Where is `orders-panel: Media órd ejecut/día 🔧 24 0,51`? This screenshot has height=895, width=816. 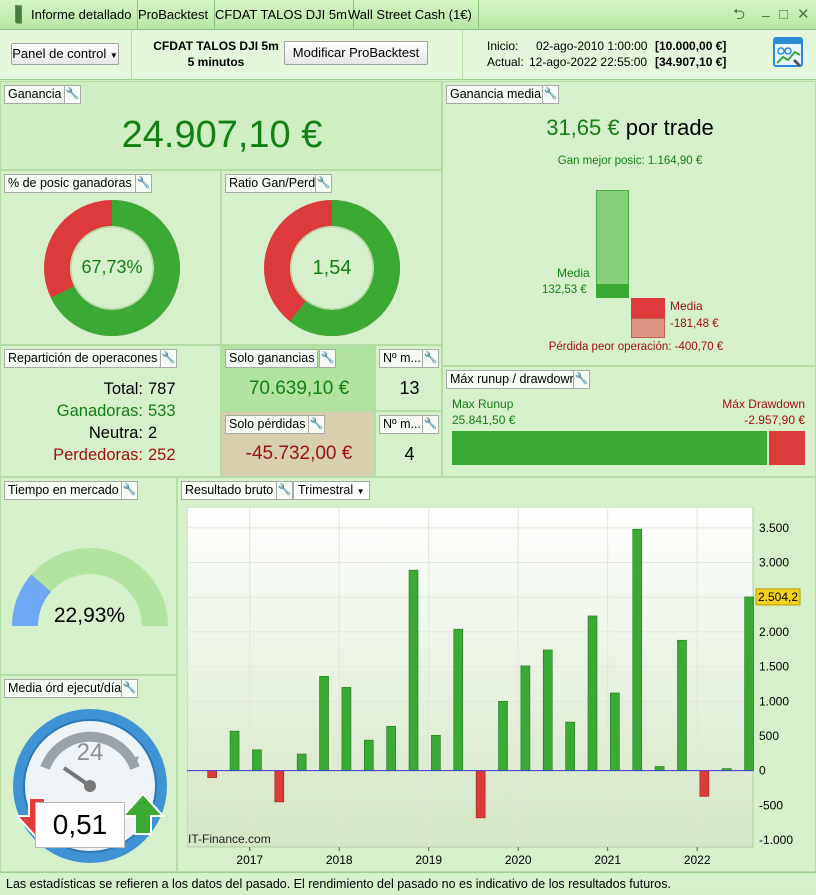
orders-panel: Media órd ejecut/día 🔧 24 0,51 is located at coordinates (88, 773).